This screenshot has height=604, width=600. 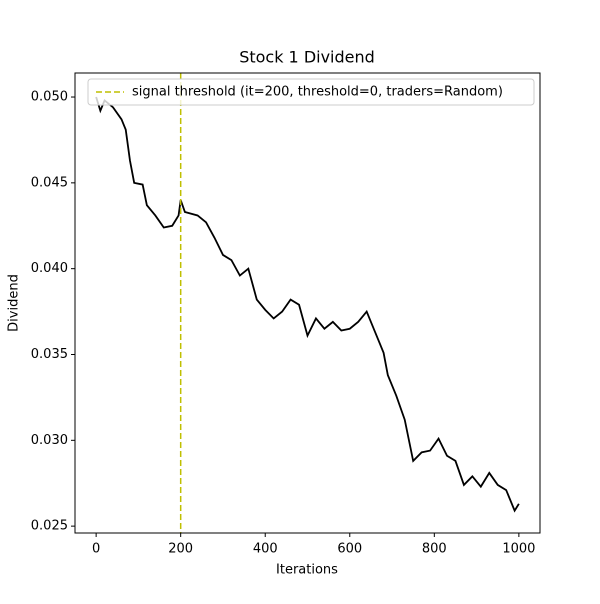 I want to click on y-tick-label: 0.045, so click(x=49, y=182).